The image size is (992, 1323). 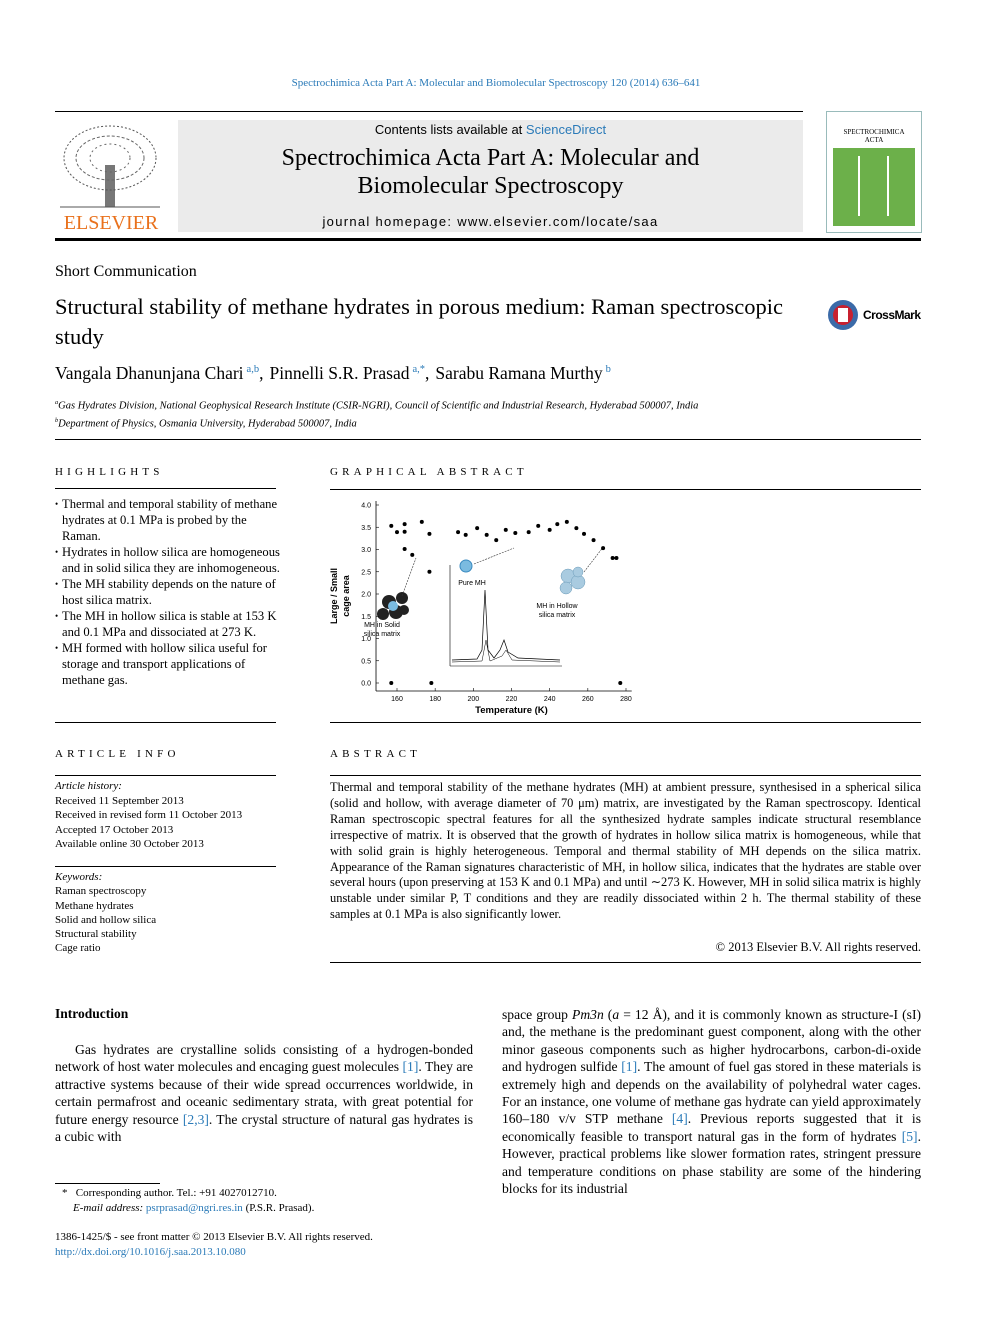 I want to click on x-tick-label: 180, so click(x=435, y=699).